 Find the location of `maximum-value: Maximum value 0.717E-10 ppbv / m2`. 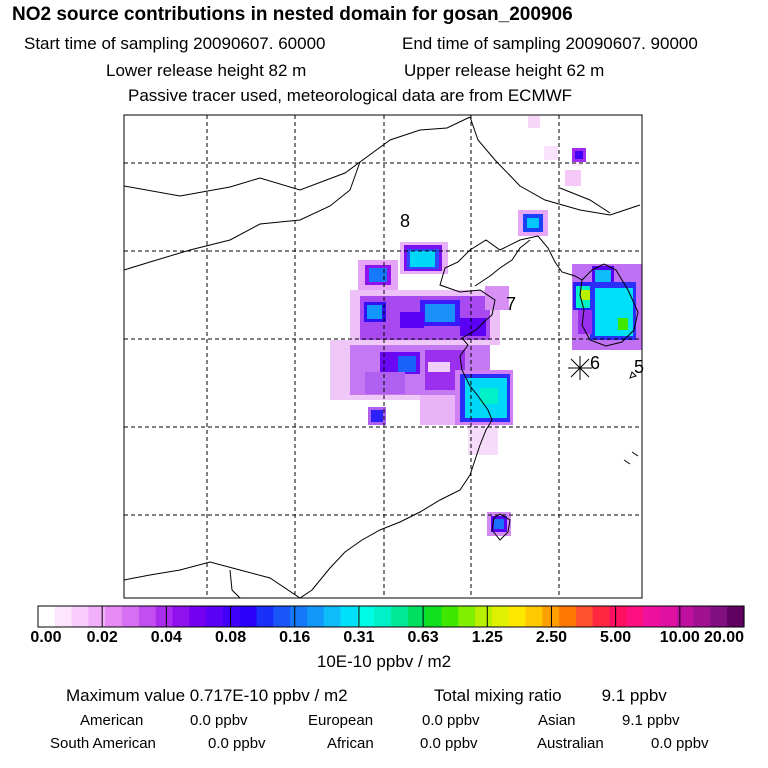

maximum-value: Maximum value 0.717E-10 ppbv / m2 is located at coordinates (207, 695).